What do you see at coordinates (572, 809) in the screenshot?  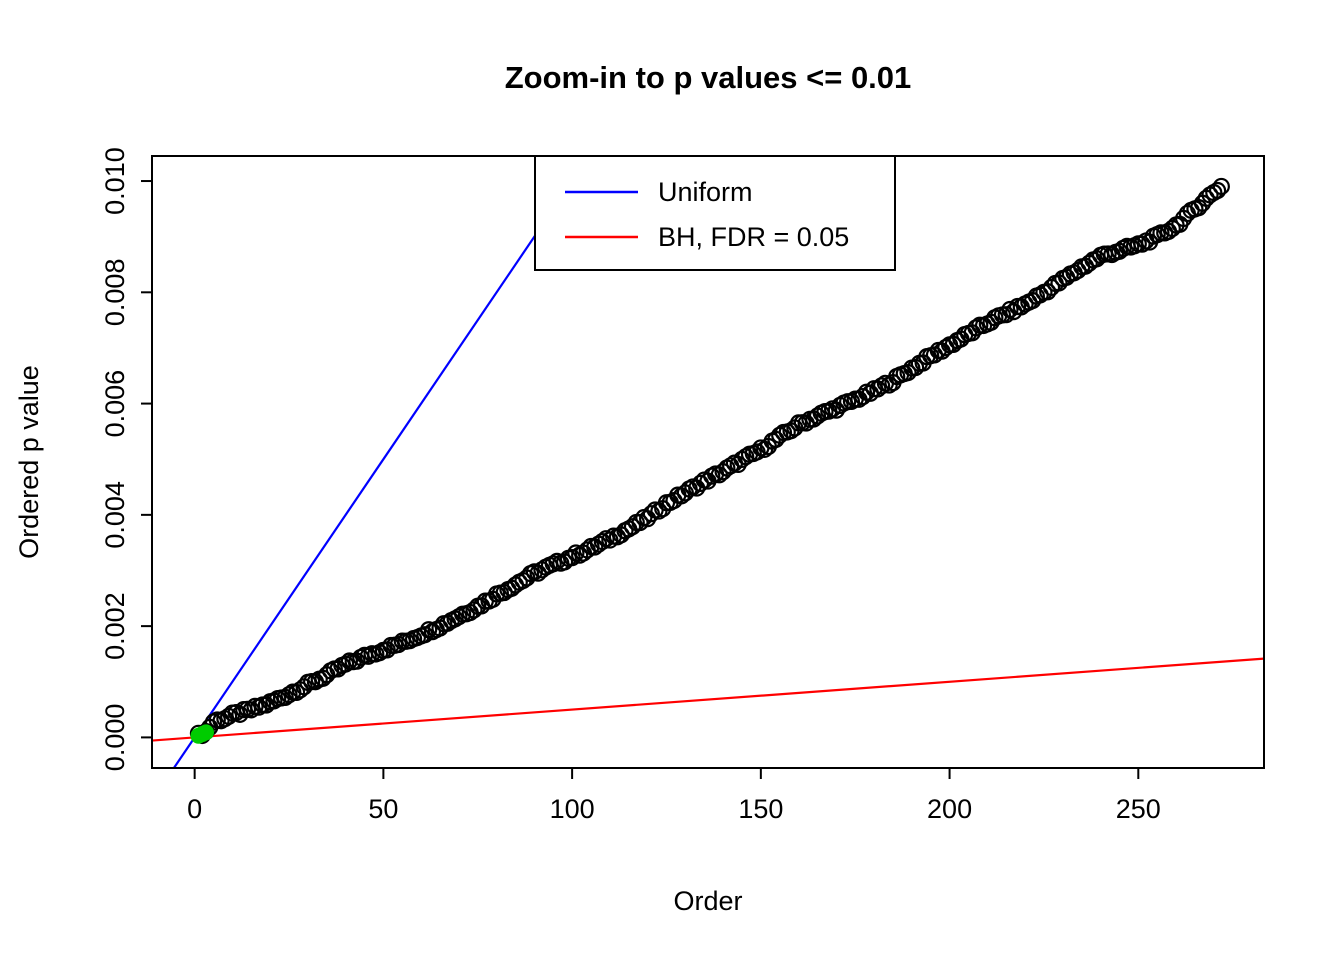 I see `x-tick-label: 100` at bounding box center [572, 809].